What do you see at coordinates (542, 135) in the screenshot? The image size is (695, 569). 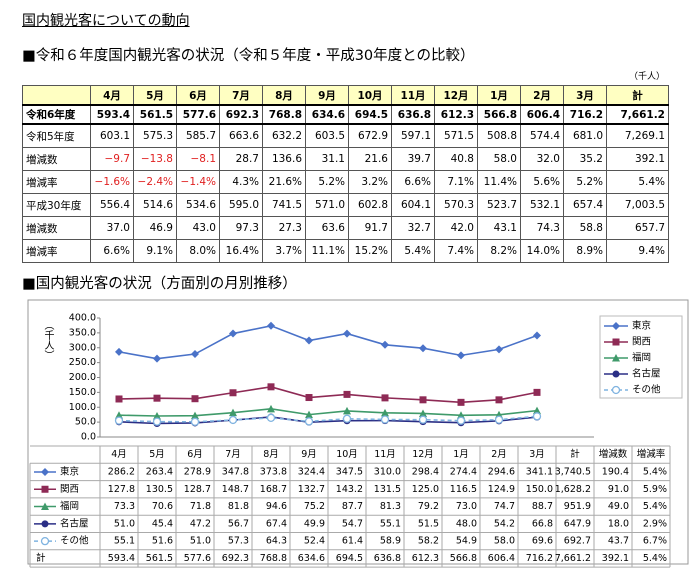 I see `table-cell: 574.4` at bounding box center [542, 135].